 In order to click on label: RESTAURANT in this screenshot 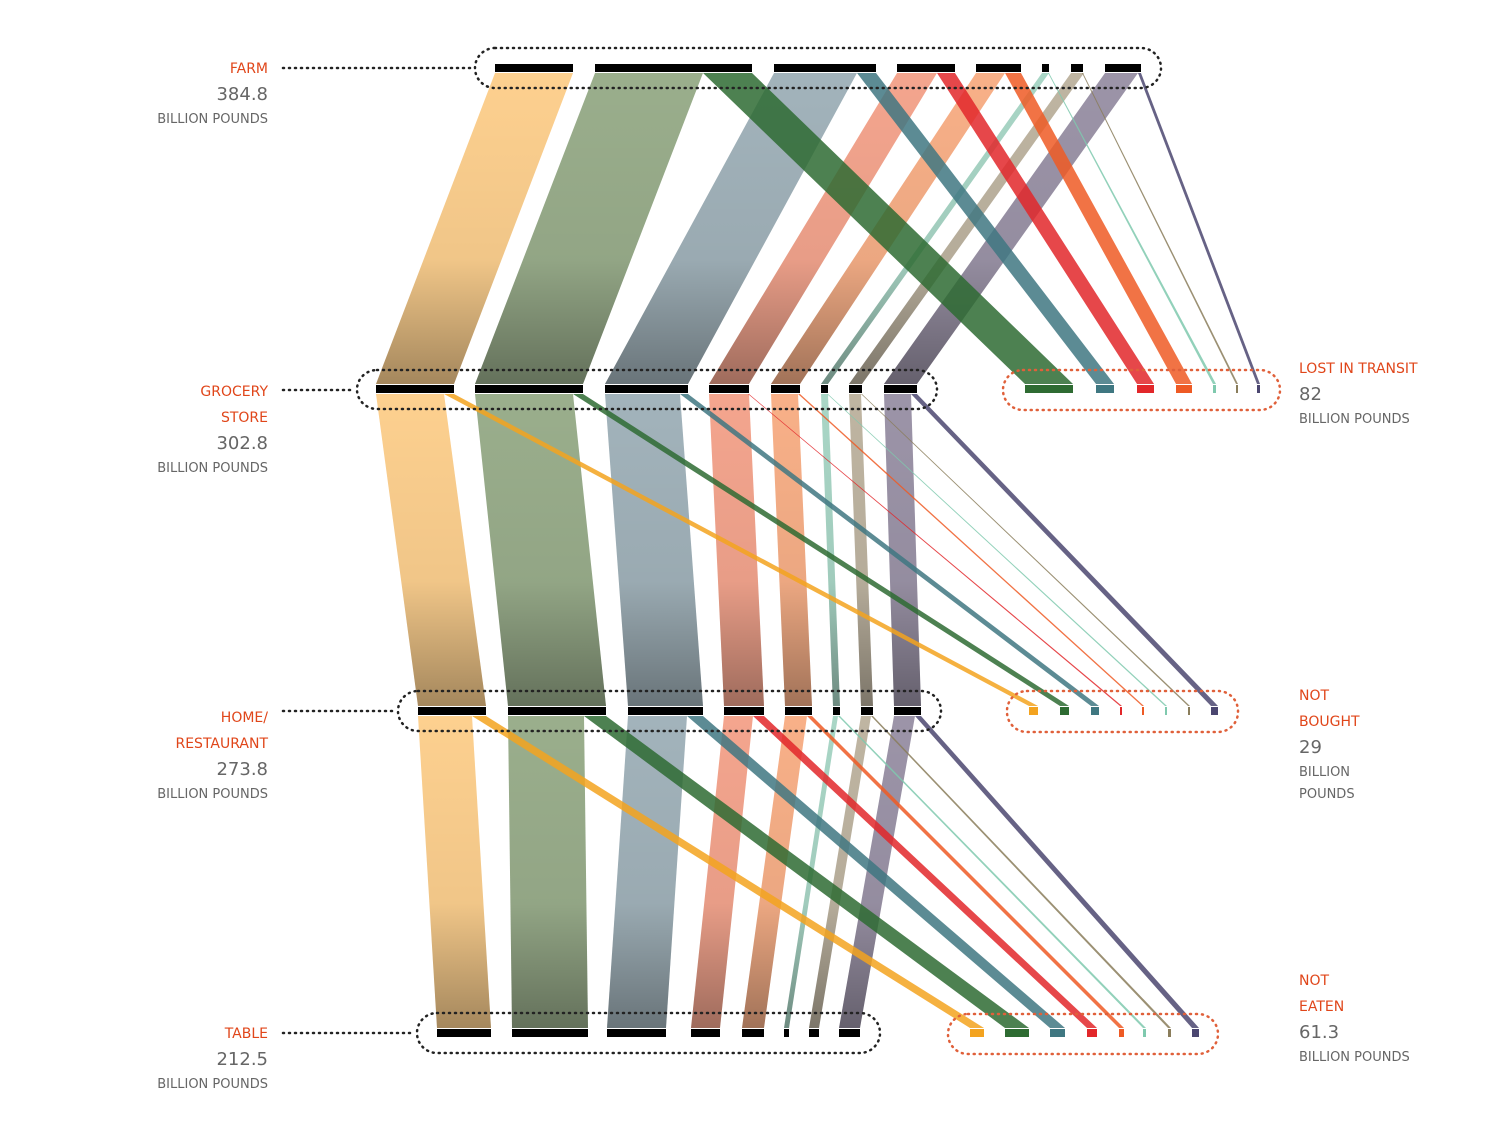, I will do `click(221, 744)`.